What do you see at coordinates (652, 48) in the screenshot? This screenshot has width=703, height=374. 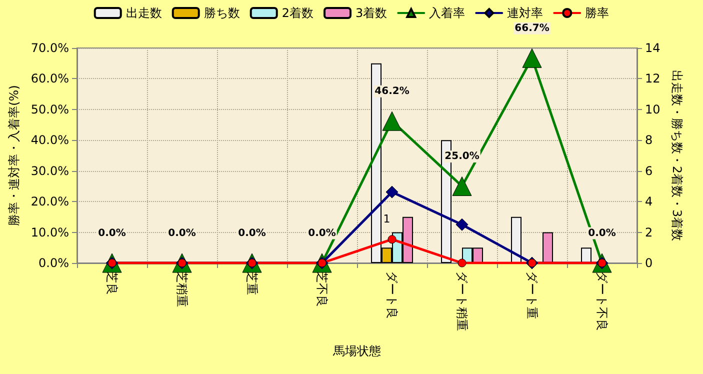 I see `y2-tick-label: 14` at bounding box center [652, 48].